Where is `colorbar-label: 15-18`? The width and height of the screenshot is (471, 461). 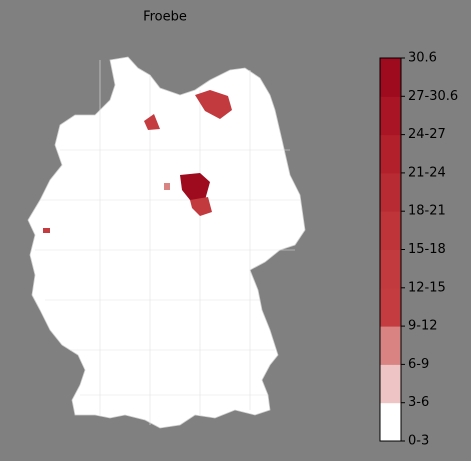 colorbar-label: 15-18 is located at coordinates (427, 249).